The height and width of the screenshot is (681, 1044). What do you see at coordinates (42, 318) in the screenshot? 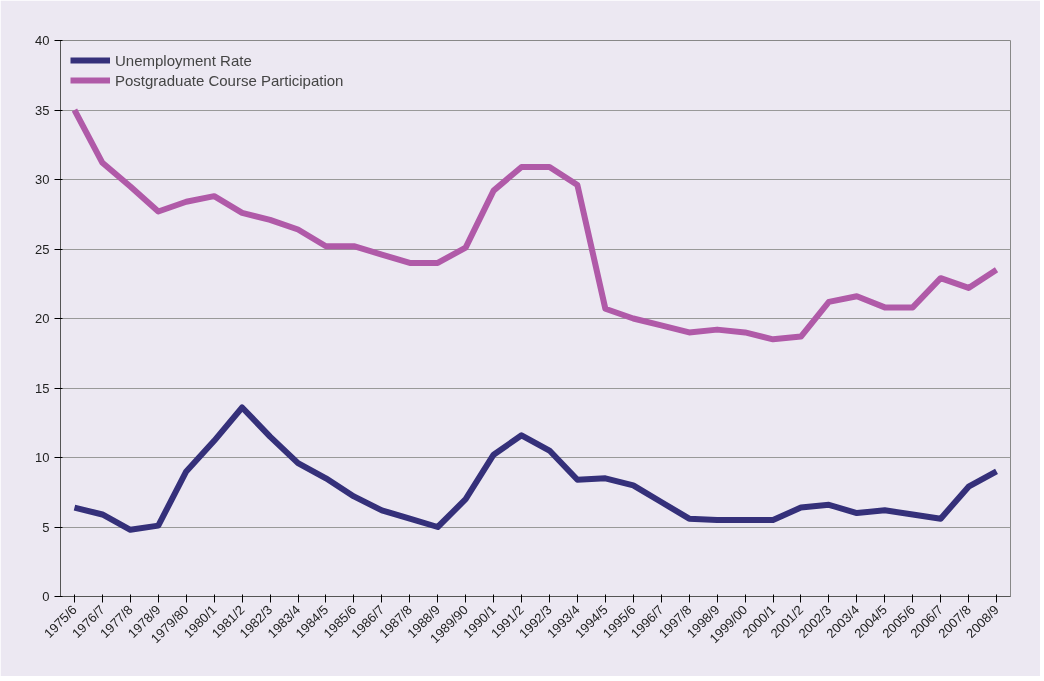
I see `y-tick-label: 20` at bounding box center [42, 318].